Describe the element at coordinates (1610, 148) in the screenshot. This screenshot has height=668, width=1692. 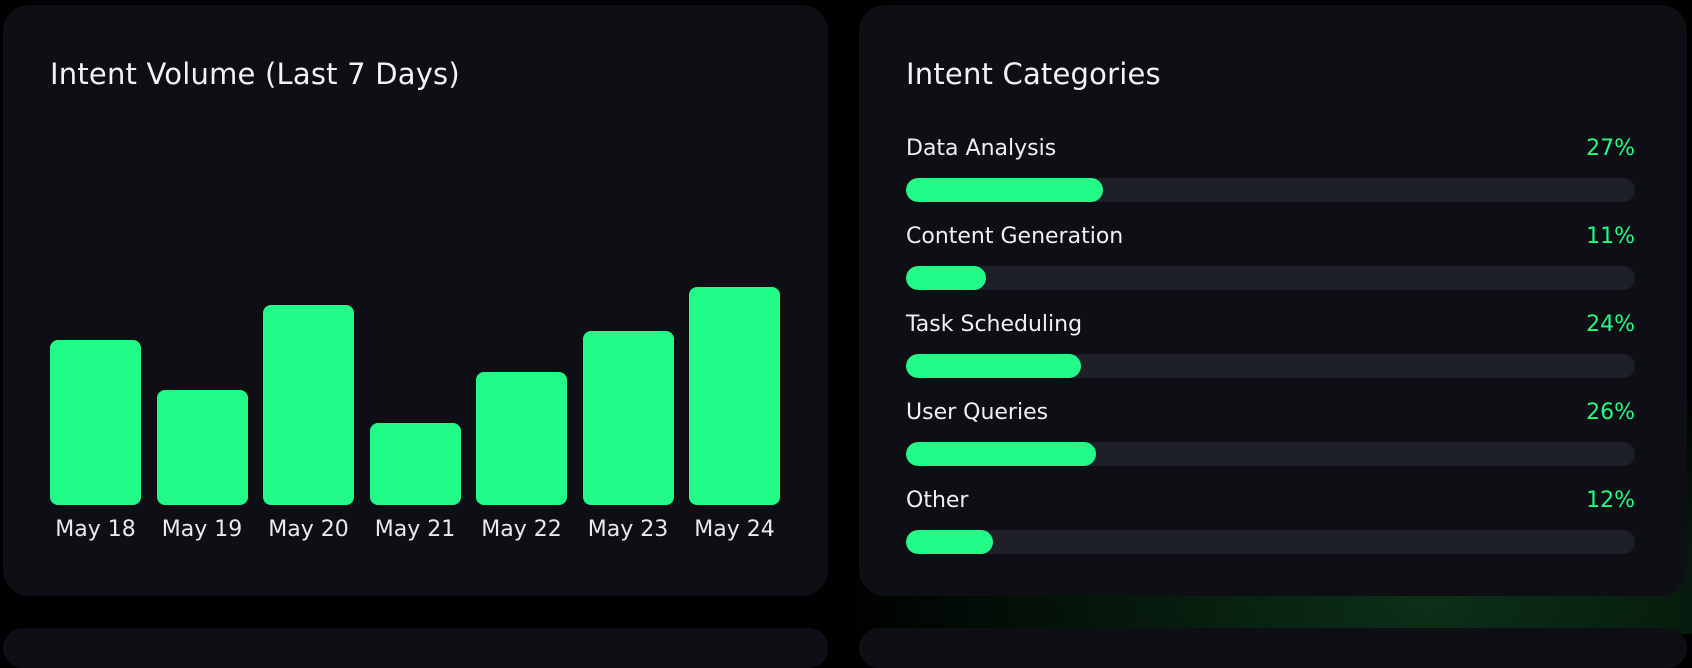
I see `category-percent: 27%` at that location.